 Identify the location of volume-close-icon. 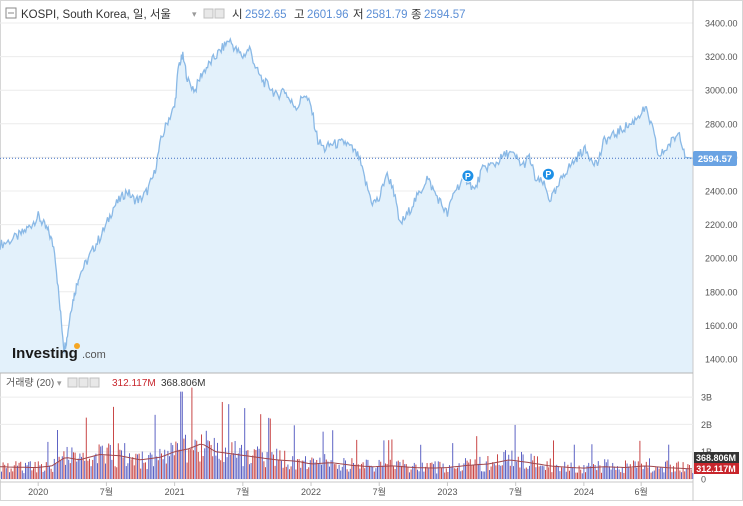
(94, 382).